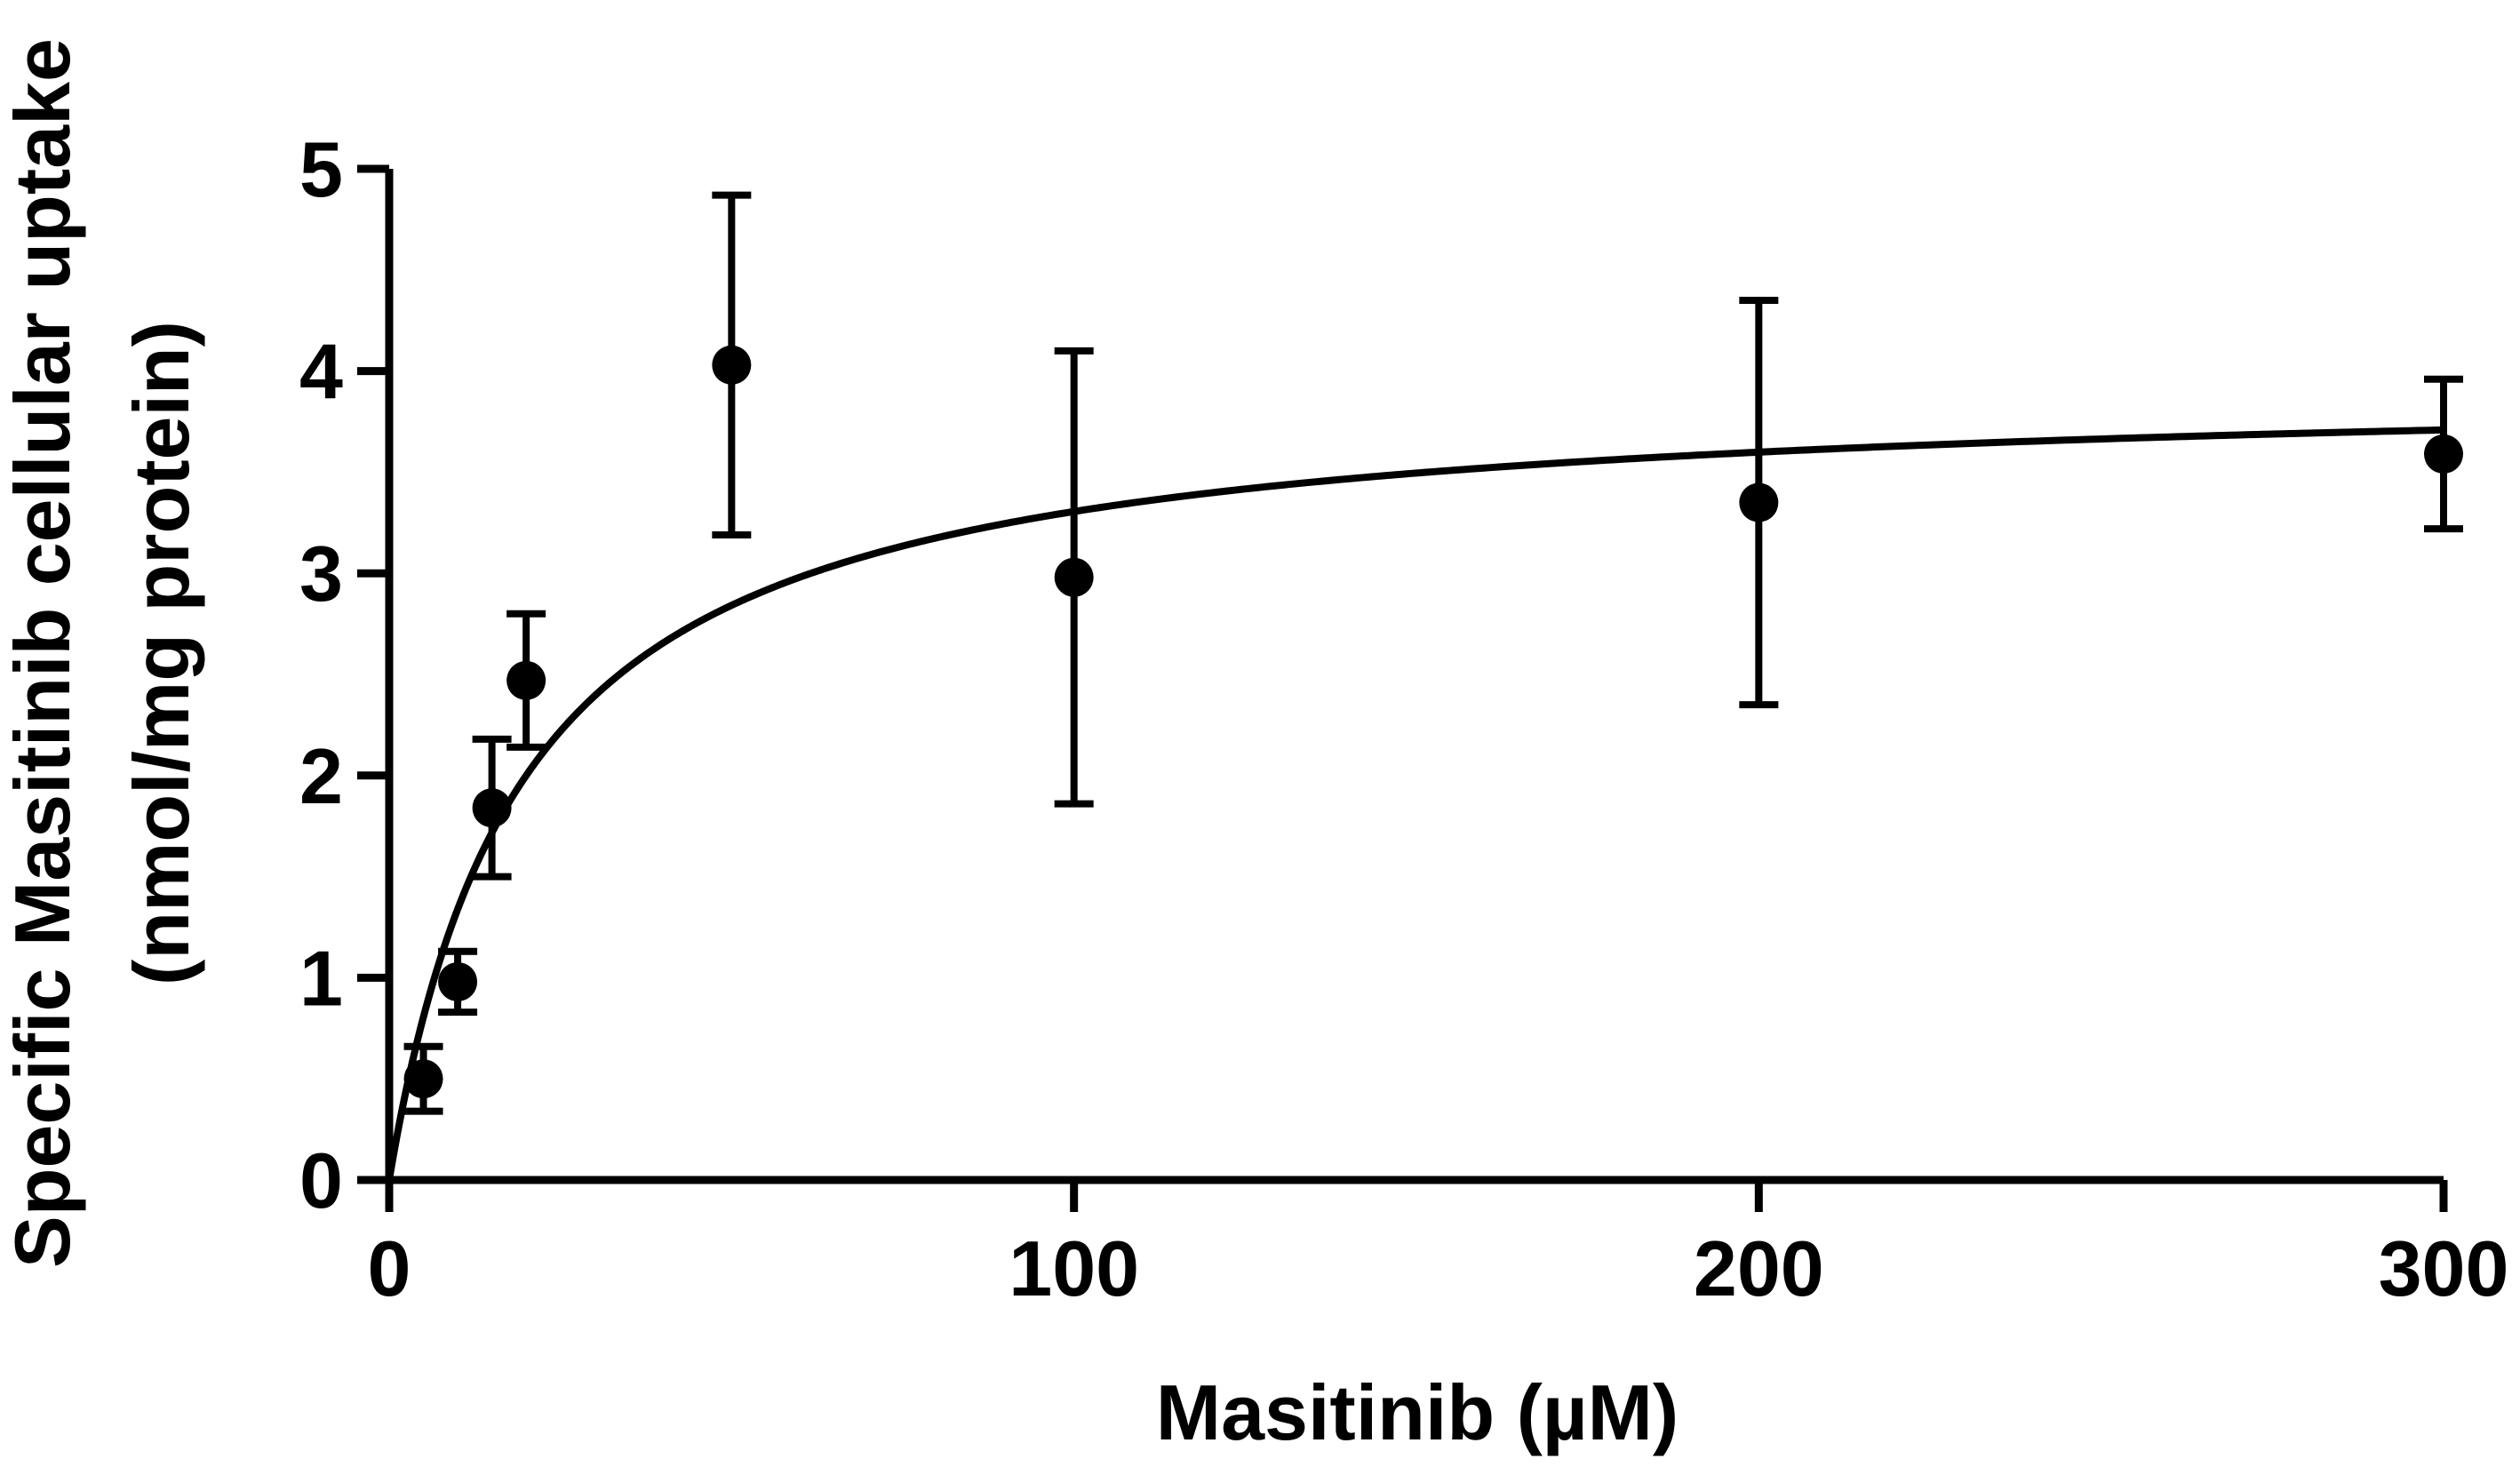 Image resolution: width=2520 pixels, height=1475 pixels. What do you see at coordinates (43, 653) in the screenshot?
I see `y-axis-title-line-1: Specific Masitinib cellular uptake` at bounding box center [43, 653].